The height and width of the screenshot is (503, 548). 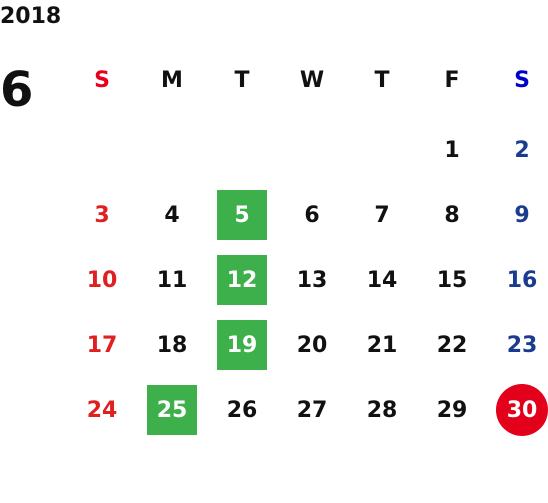 What do you see at coordinates (522, 280) in the screenshot?
I see `date-cell: 16` at bounding box center [522, 280].